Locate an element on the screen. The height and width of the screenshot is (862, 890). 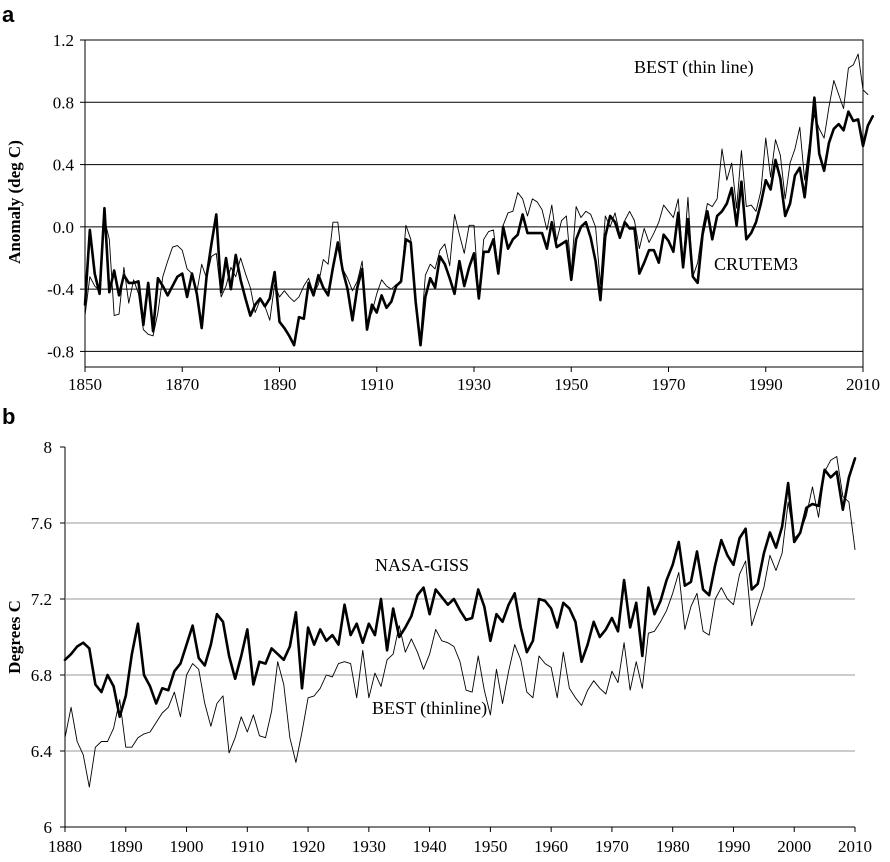
x-tick-label: 1980 is located at coordinates (673, 846).